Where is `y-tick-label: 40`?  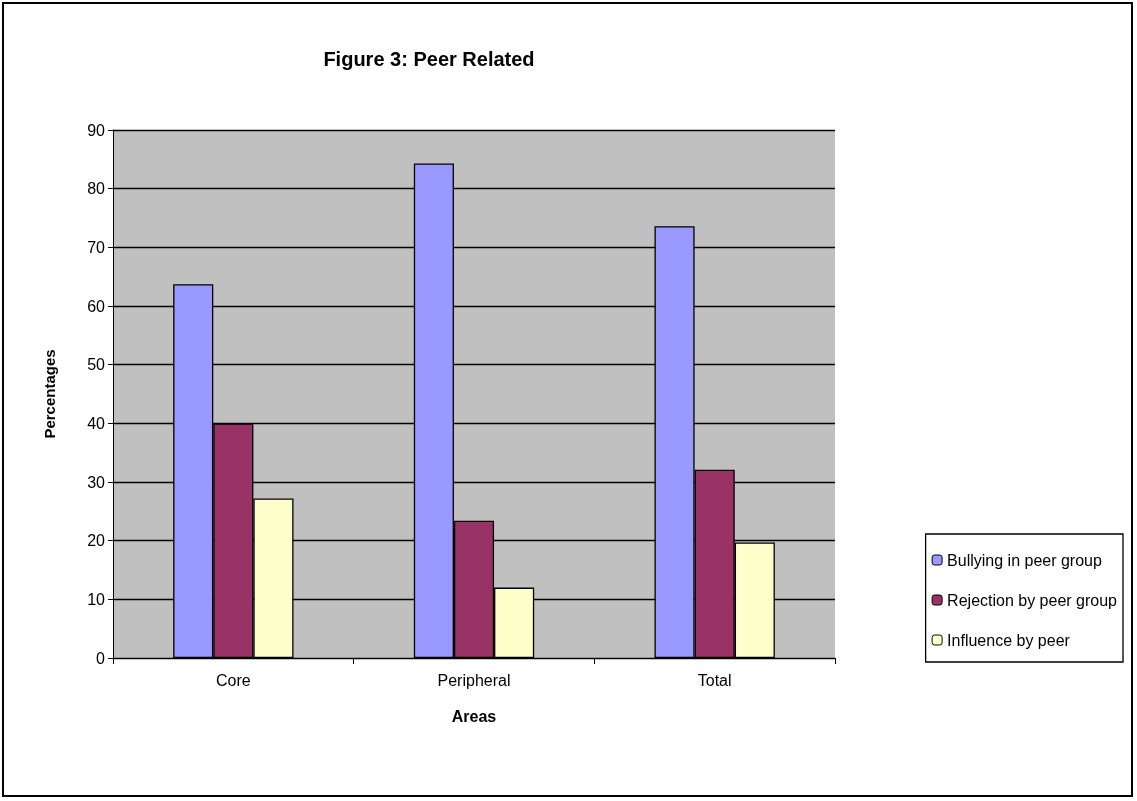
y-tick-label: 40 is located at coordinates (96, 423).